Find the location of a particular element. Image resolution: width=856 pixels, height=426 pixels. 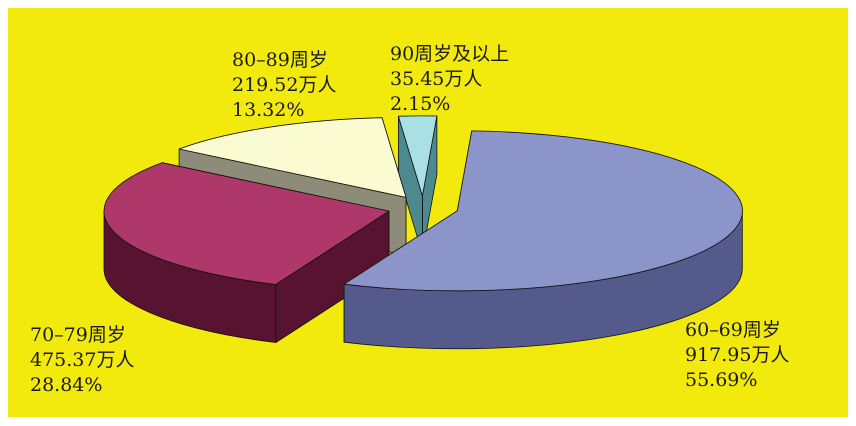

label-90-plus-category: 90周岁及以上 is located at coordinates (450, 54).